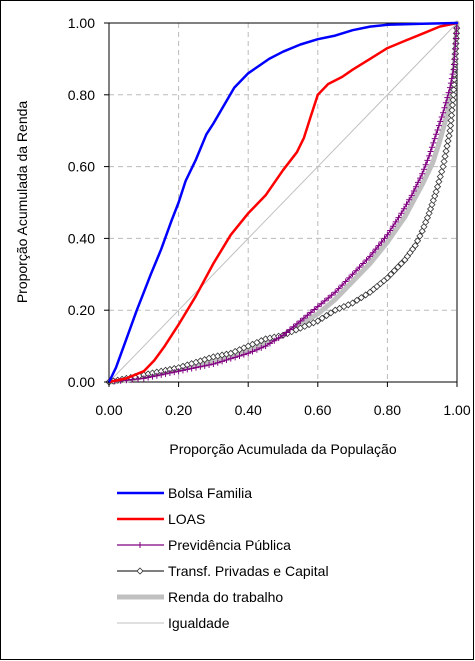  Describe the element at coordinates (456, 410) in the screenshot. I see `x-tick-label: 1.00` at that location.